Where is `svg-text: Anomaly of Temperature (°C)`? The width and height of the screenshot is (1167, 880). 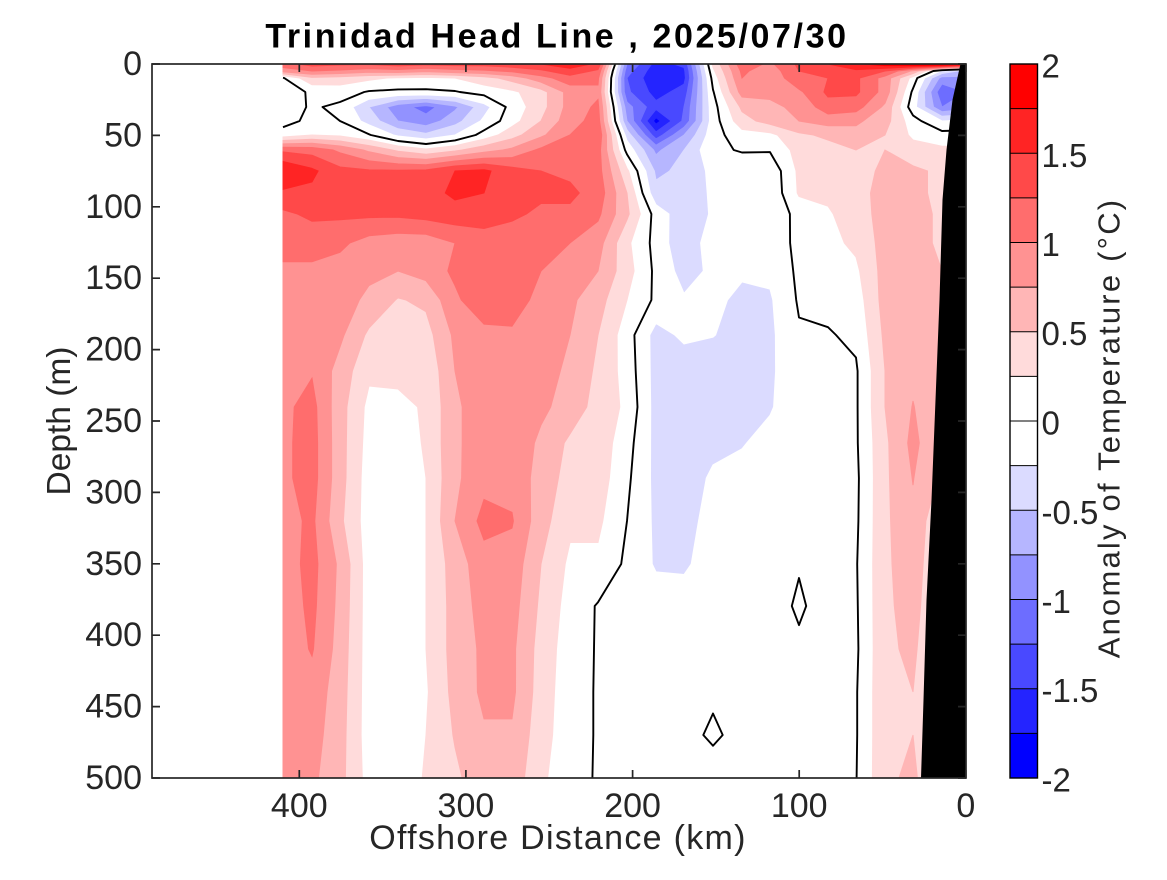
svg-text: Anomaly of Temperature (°C) is located at coordinates (1109, 428).